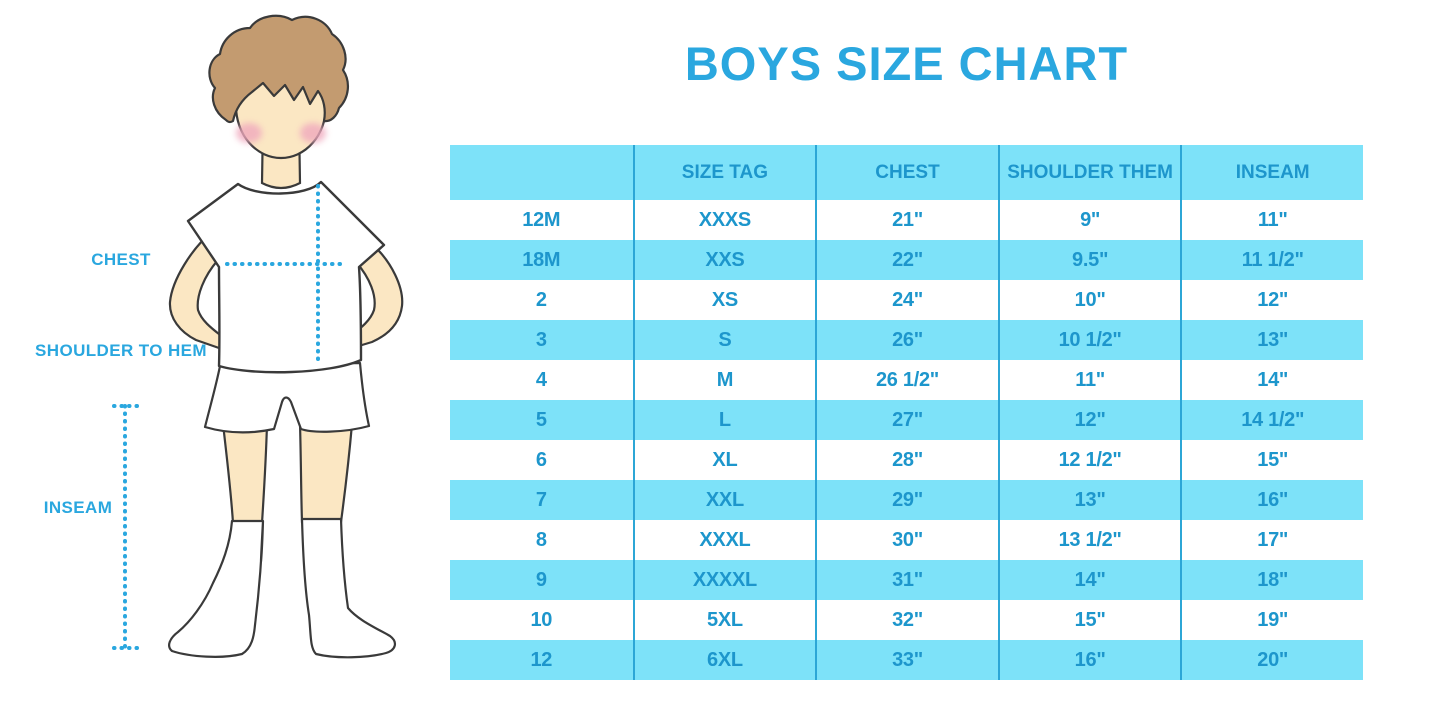 This screenshot has height=723, width=1445. What do you see at coordinates (724, 260) in the screenshot?
I see `value-cell: XXS` at bounding box center [724, 260].